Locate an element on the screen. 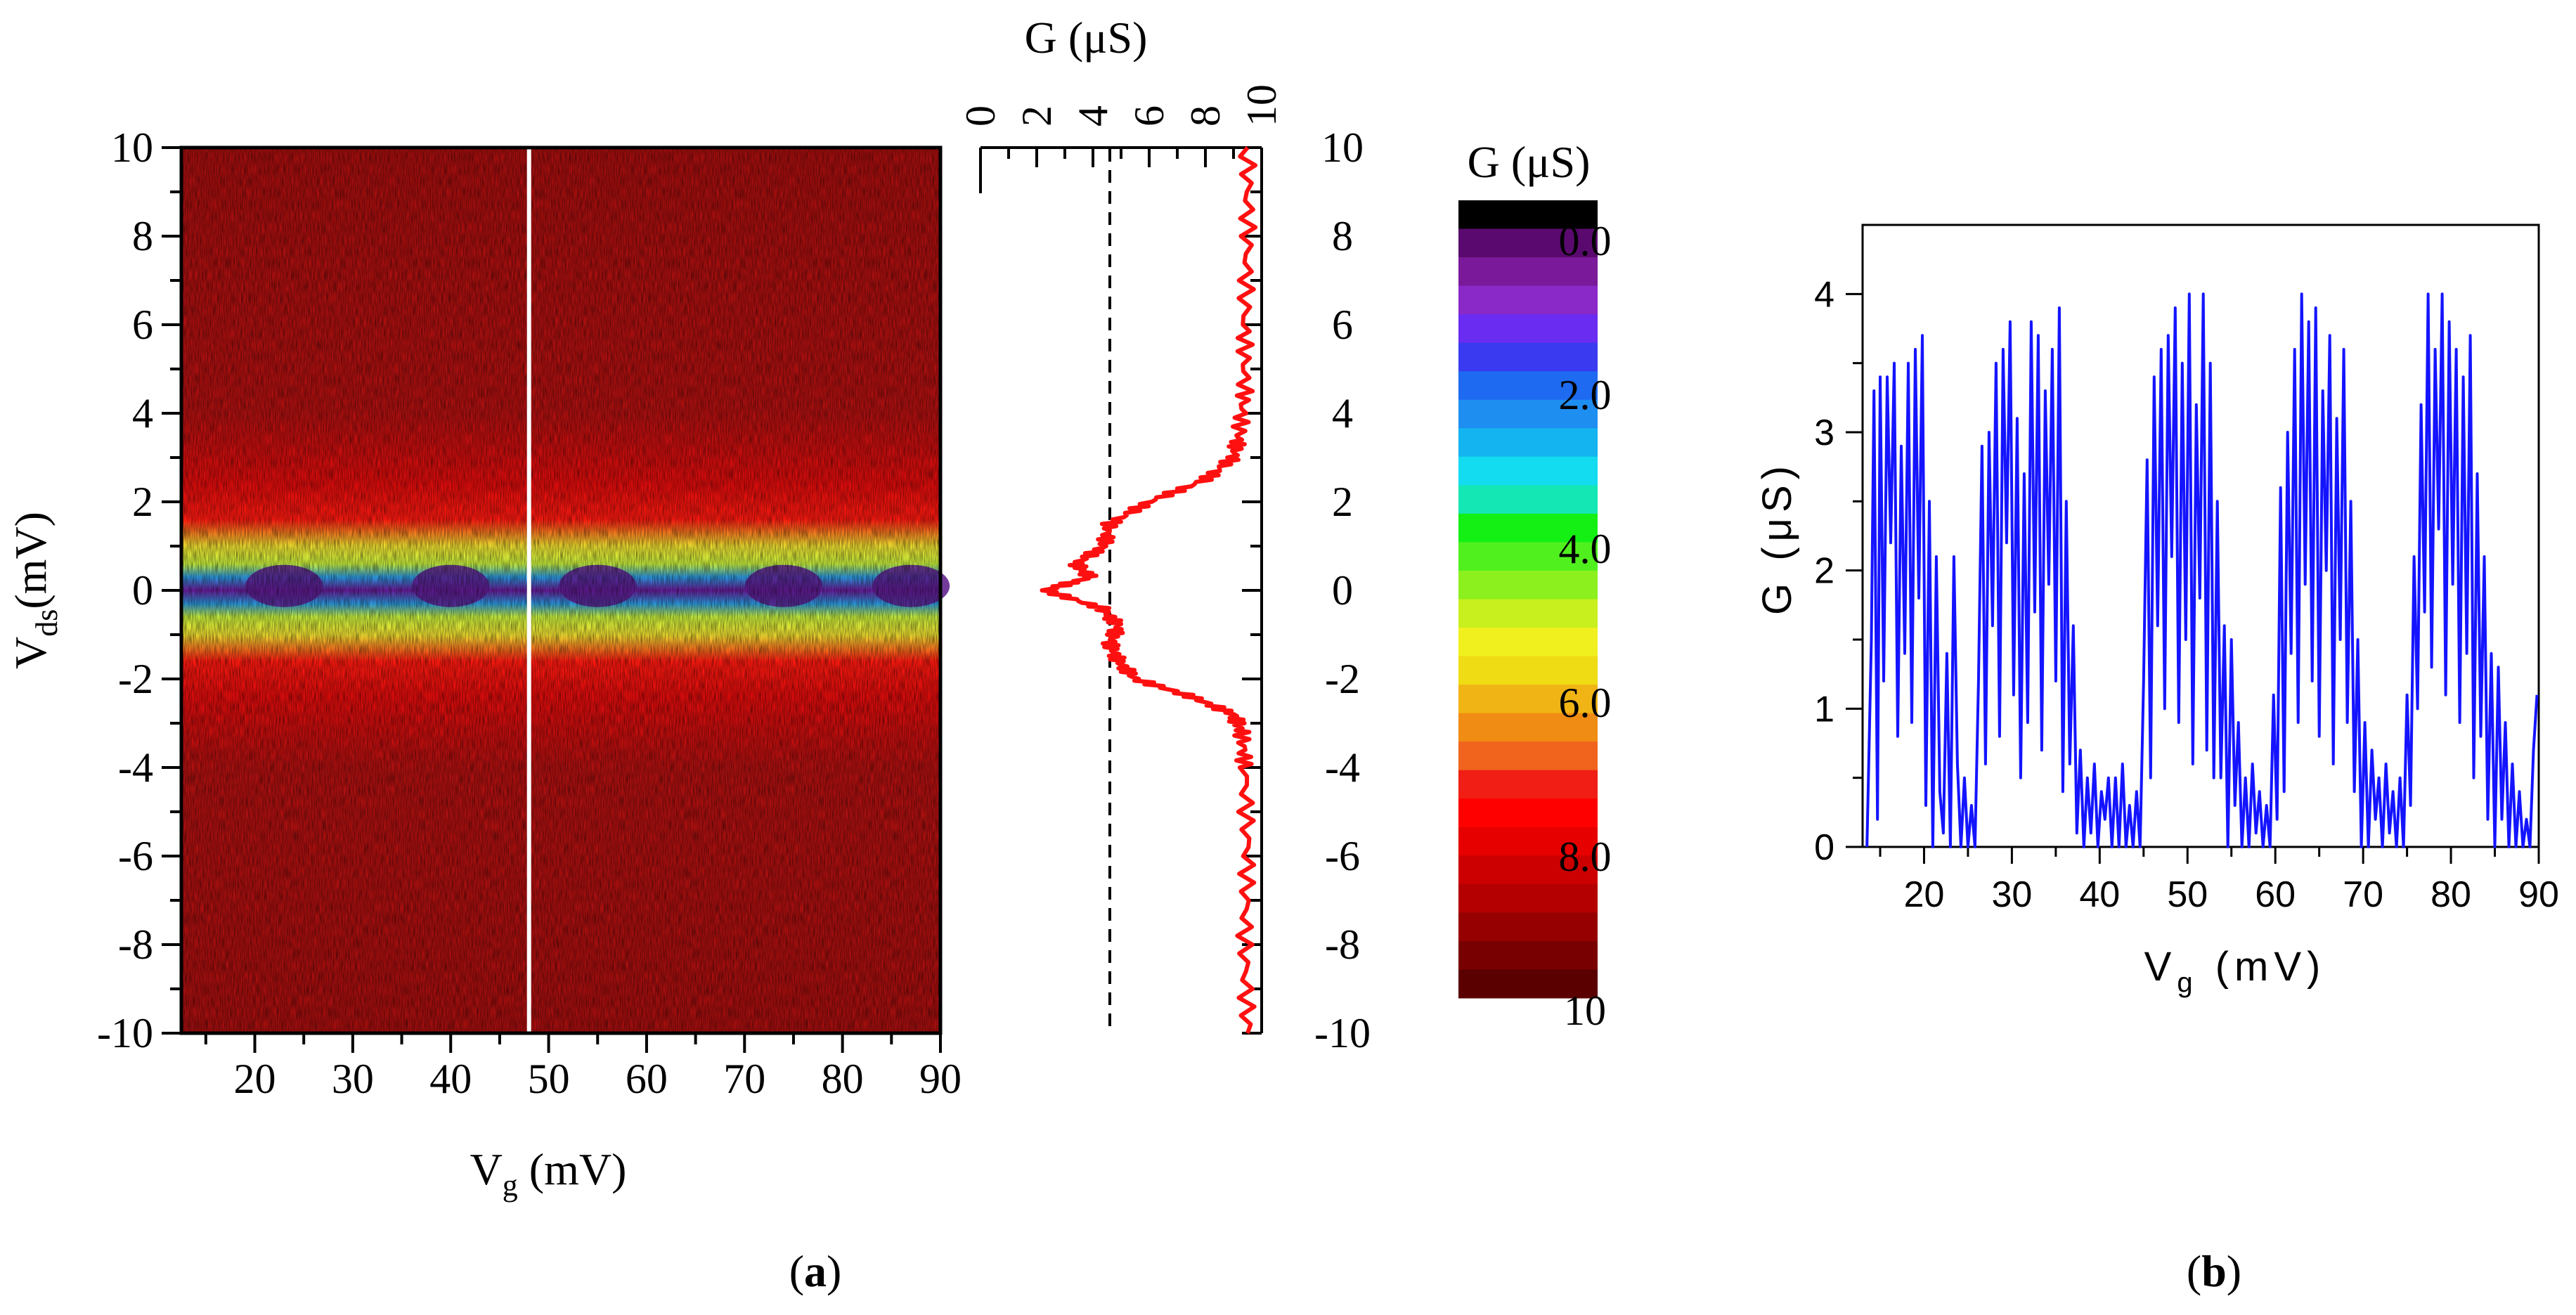 The height and width of the screenshot is (1315, 2576). colorbar-label: 2.0 is located at coordinates (1586, 395).